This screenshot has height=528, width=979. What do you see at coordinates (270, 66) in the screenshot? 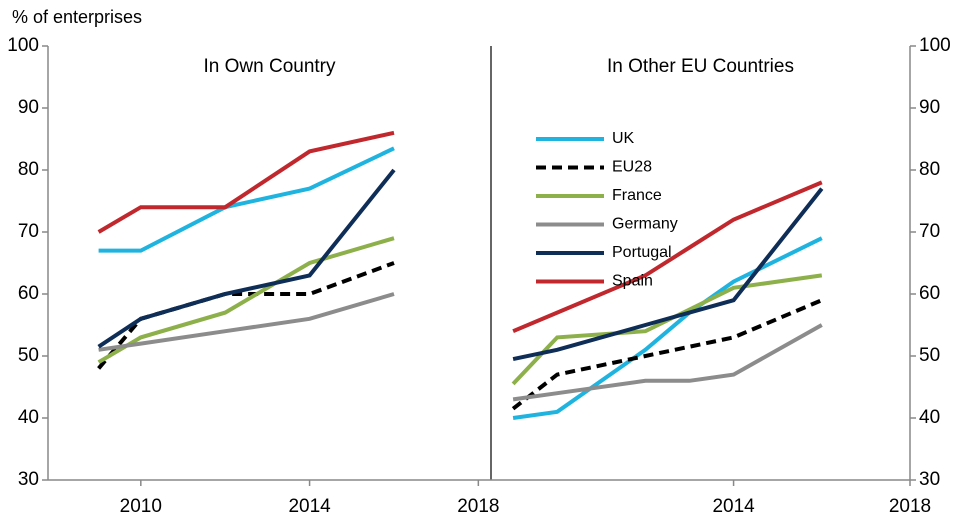
I see `panel-title: In Own Country` at bounding box center [270, 66].